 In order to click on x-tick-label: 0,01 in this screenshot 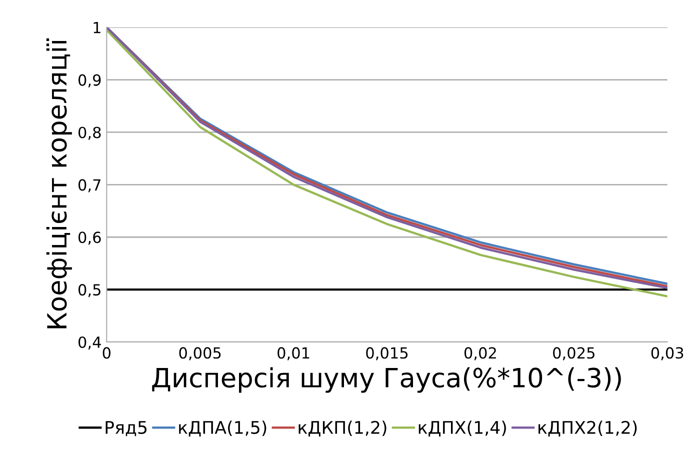, I will do `click(294, 353)`.